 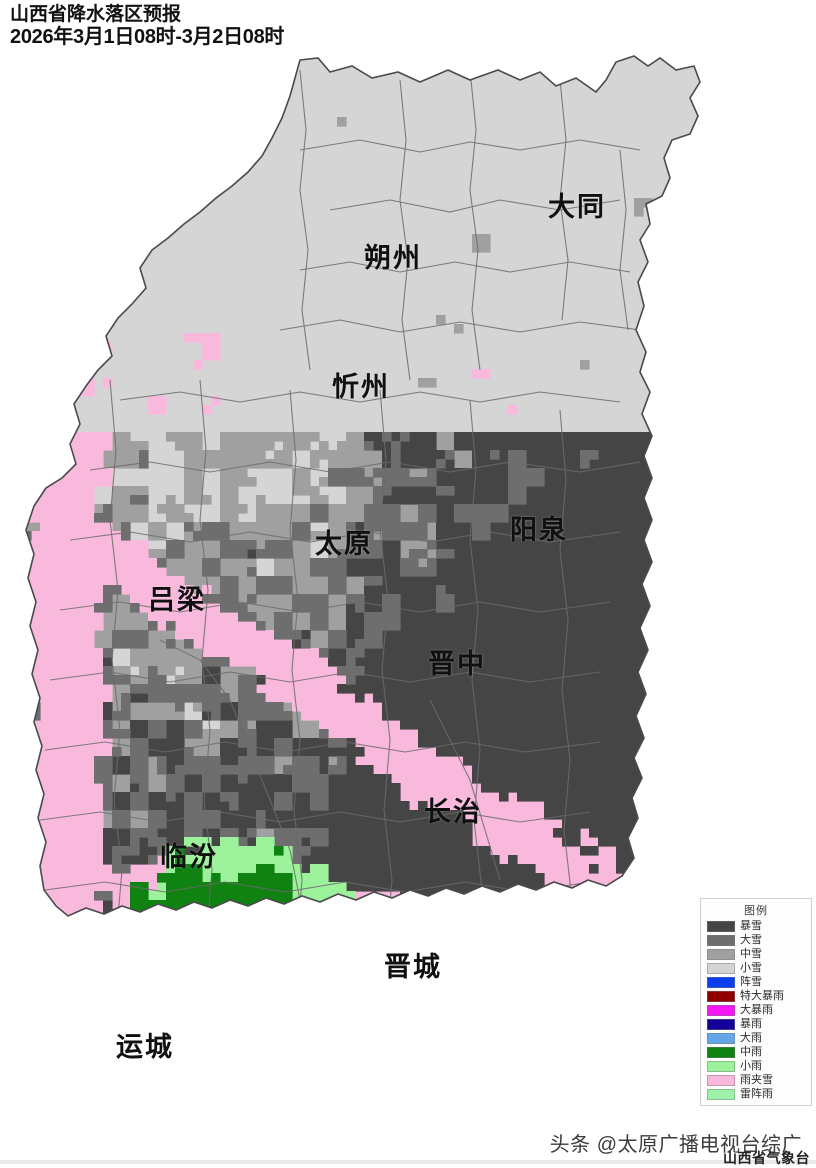 I want to click on legend-item-11: 雨夹雪, so click(x=756, y=1080).